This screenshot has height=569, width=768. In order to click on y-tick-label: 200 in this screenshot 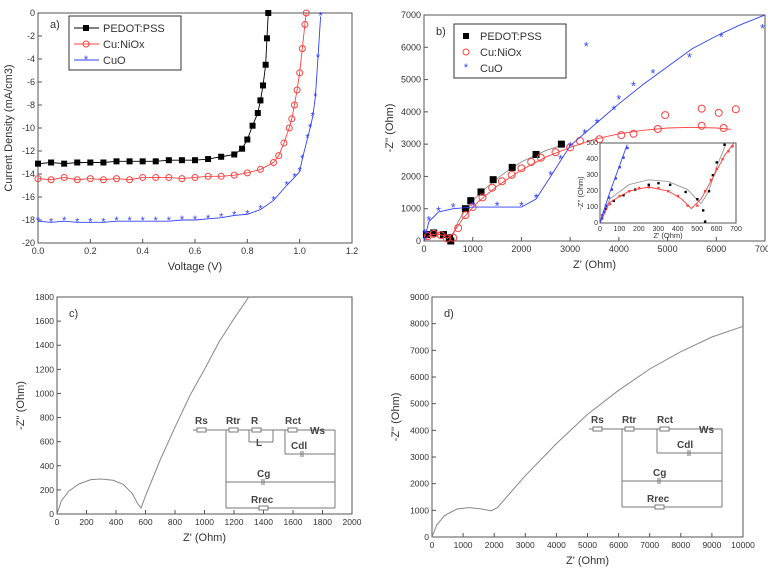, I will do `click(47, 490)`.